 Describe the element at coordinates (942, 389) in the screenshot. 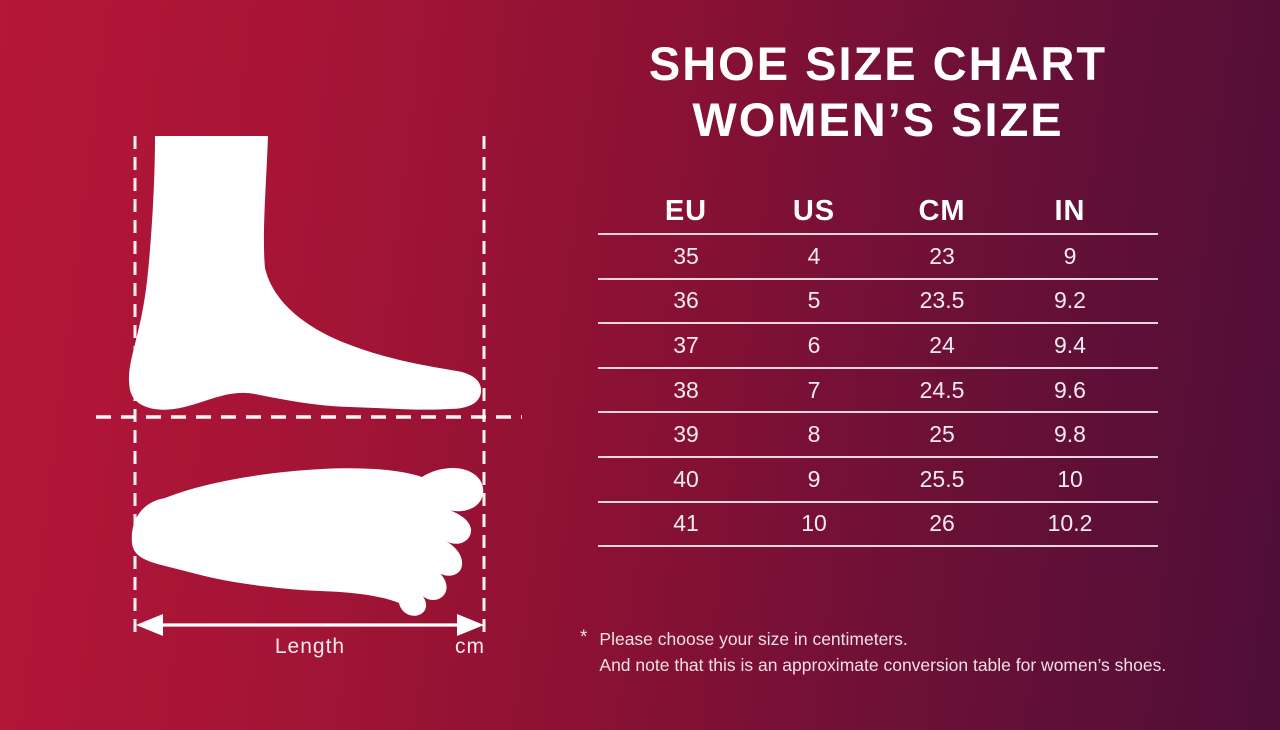

I see `table-cell: 24.5` at that location.